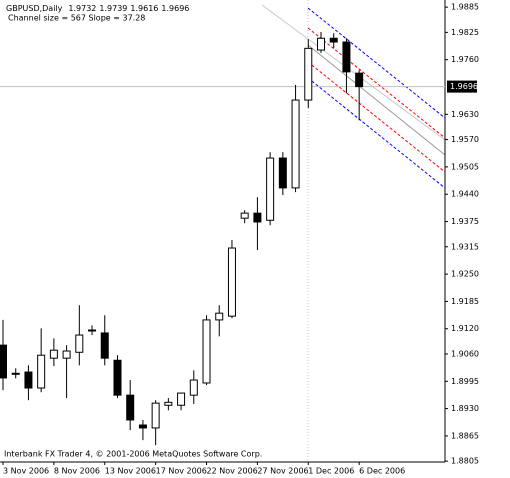 This screenshot has height=478, width=510. Describe the element at coordinates (465, 32) in the screenshot. I see `y-tick-label: 1.9825` at that location.